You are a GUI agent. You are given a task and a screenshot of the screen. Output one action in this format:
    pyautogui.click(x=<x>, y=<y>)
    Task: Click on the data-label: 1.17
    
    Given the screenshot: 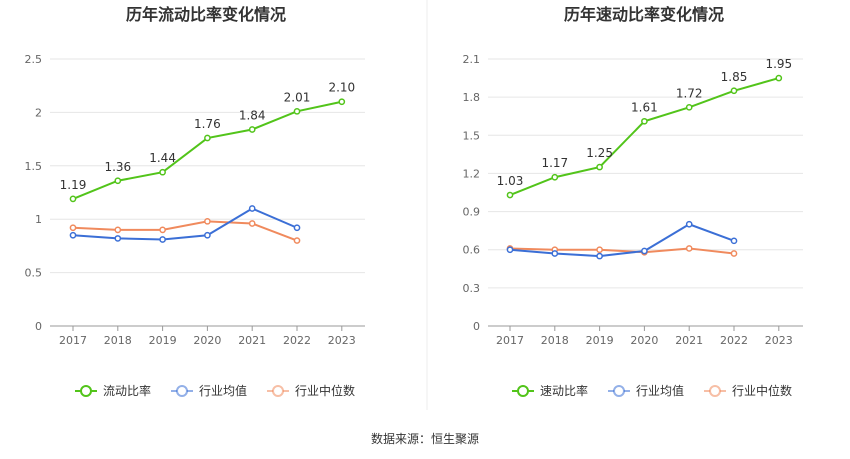 What is the action you would take?
    pyautogui.click(x=554, y=163)
    